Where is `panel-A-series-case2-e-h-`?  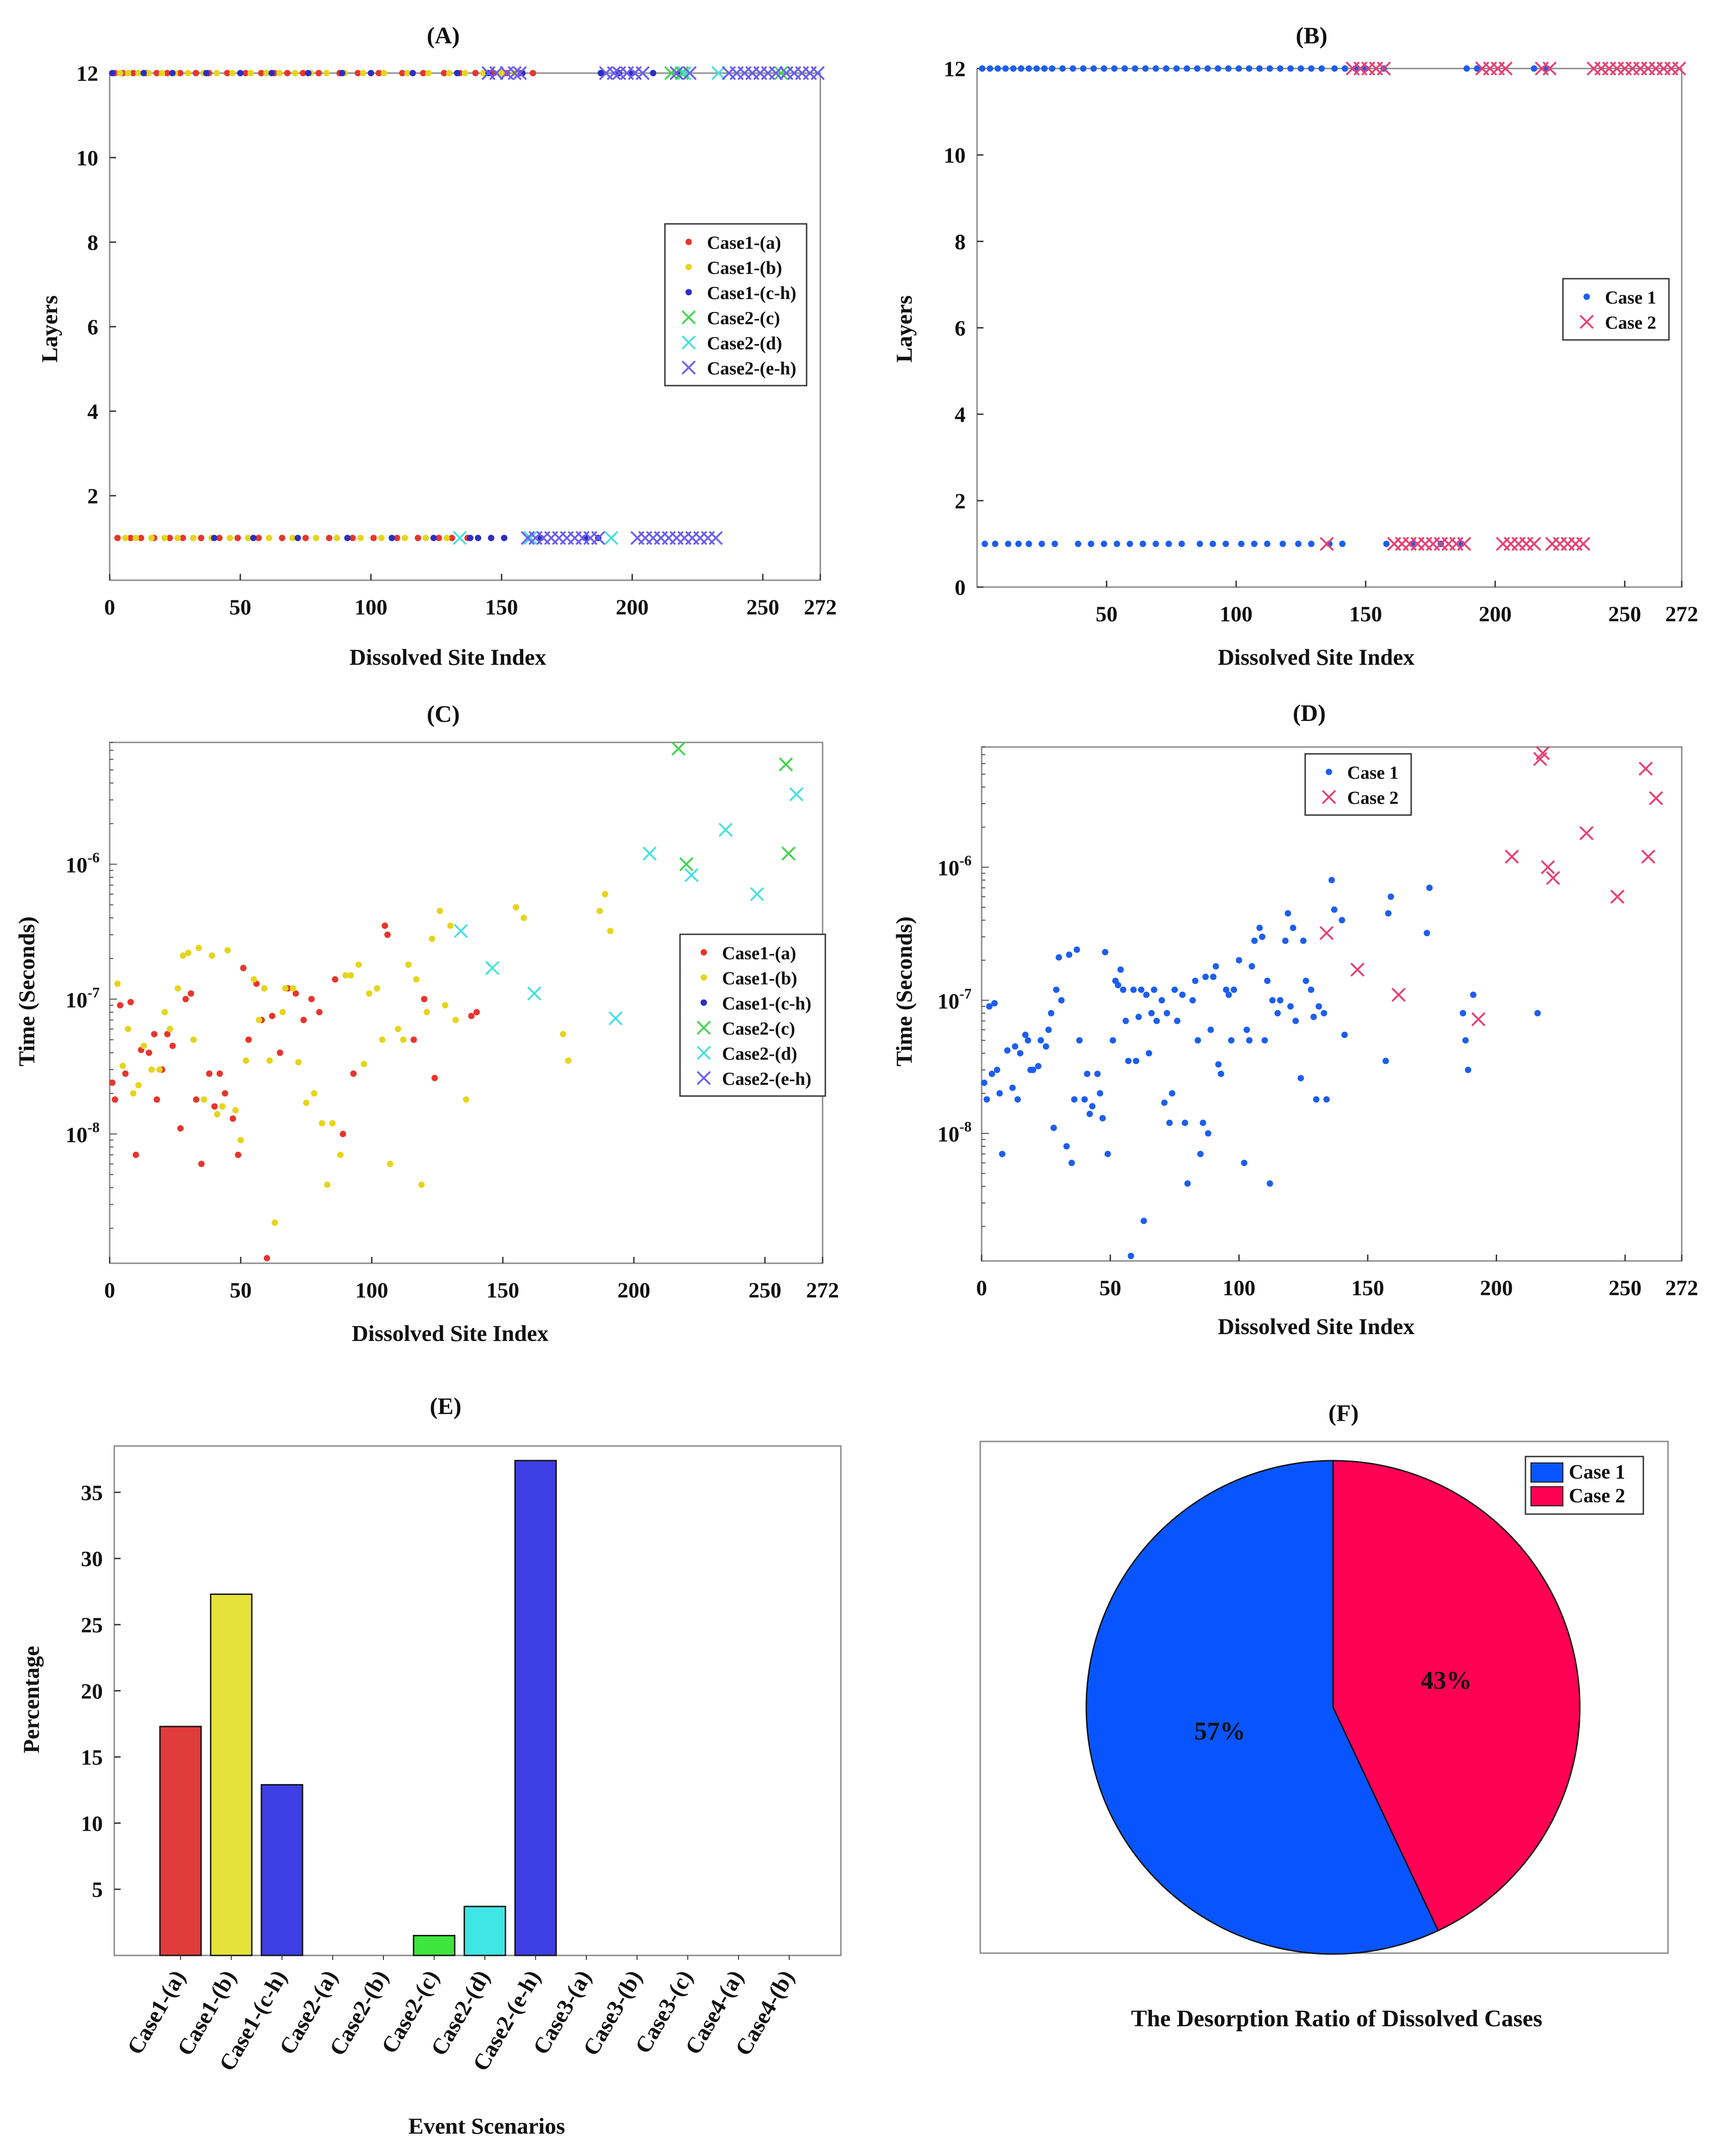
panel-A-series-case2-e-h- is located at coordinates (653, 306).